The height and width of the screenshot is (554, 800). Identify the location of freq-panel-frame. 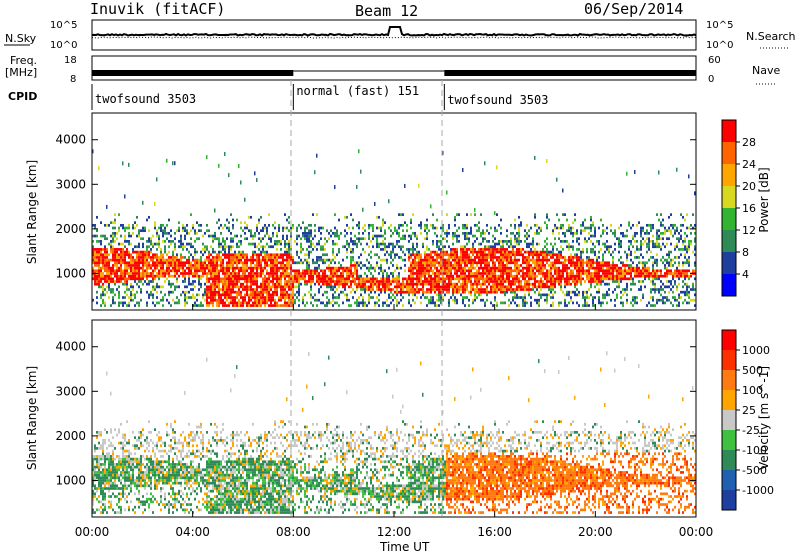
(394, 68).